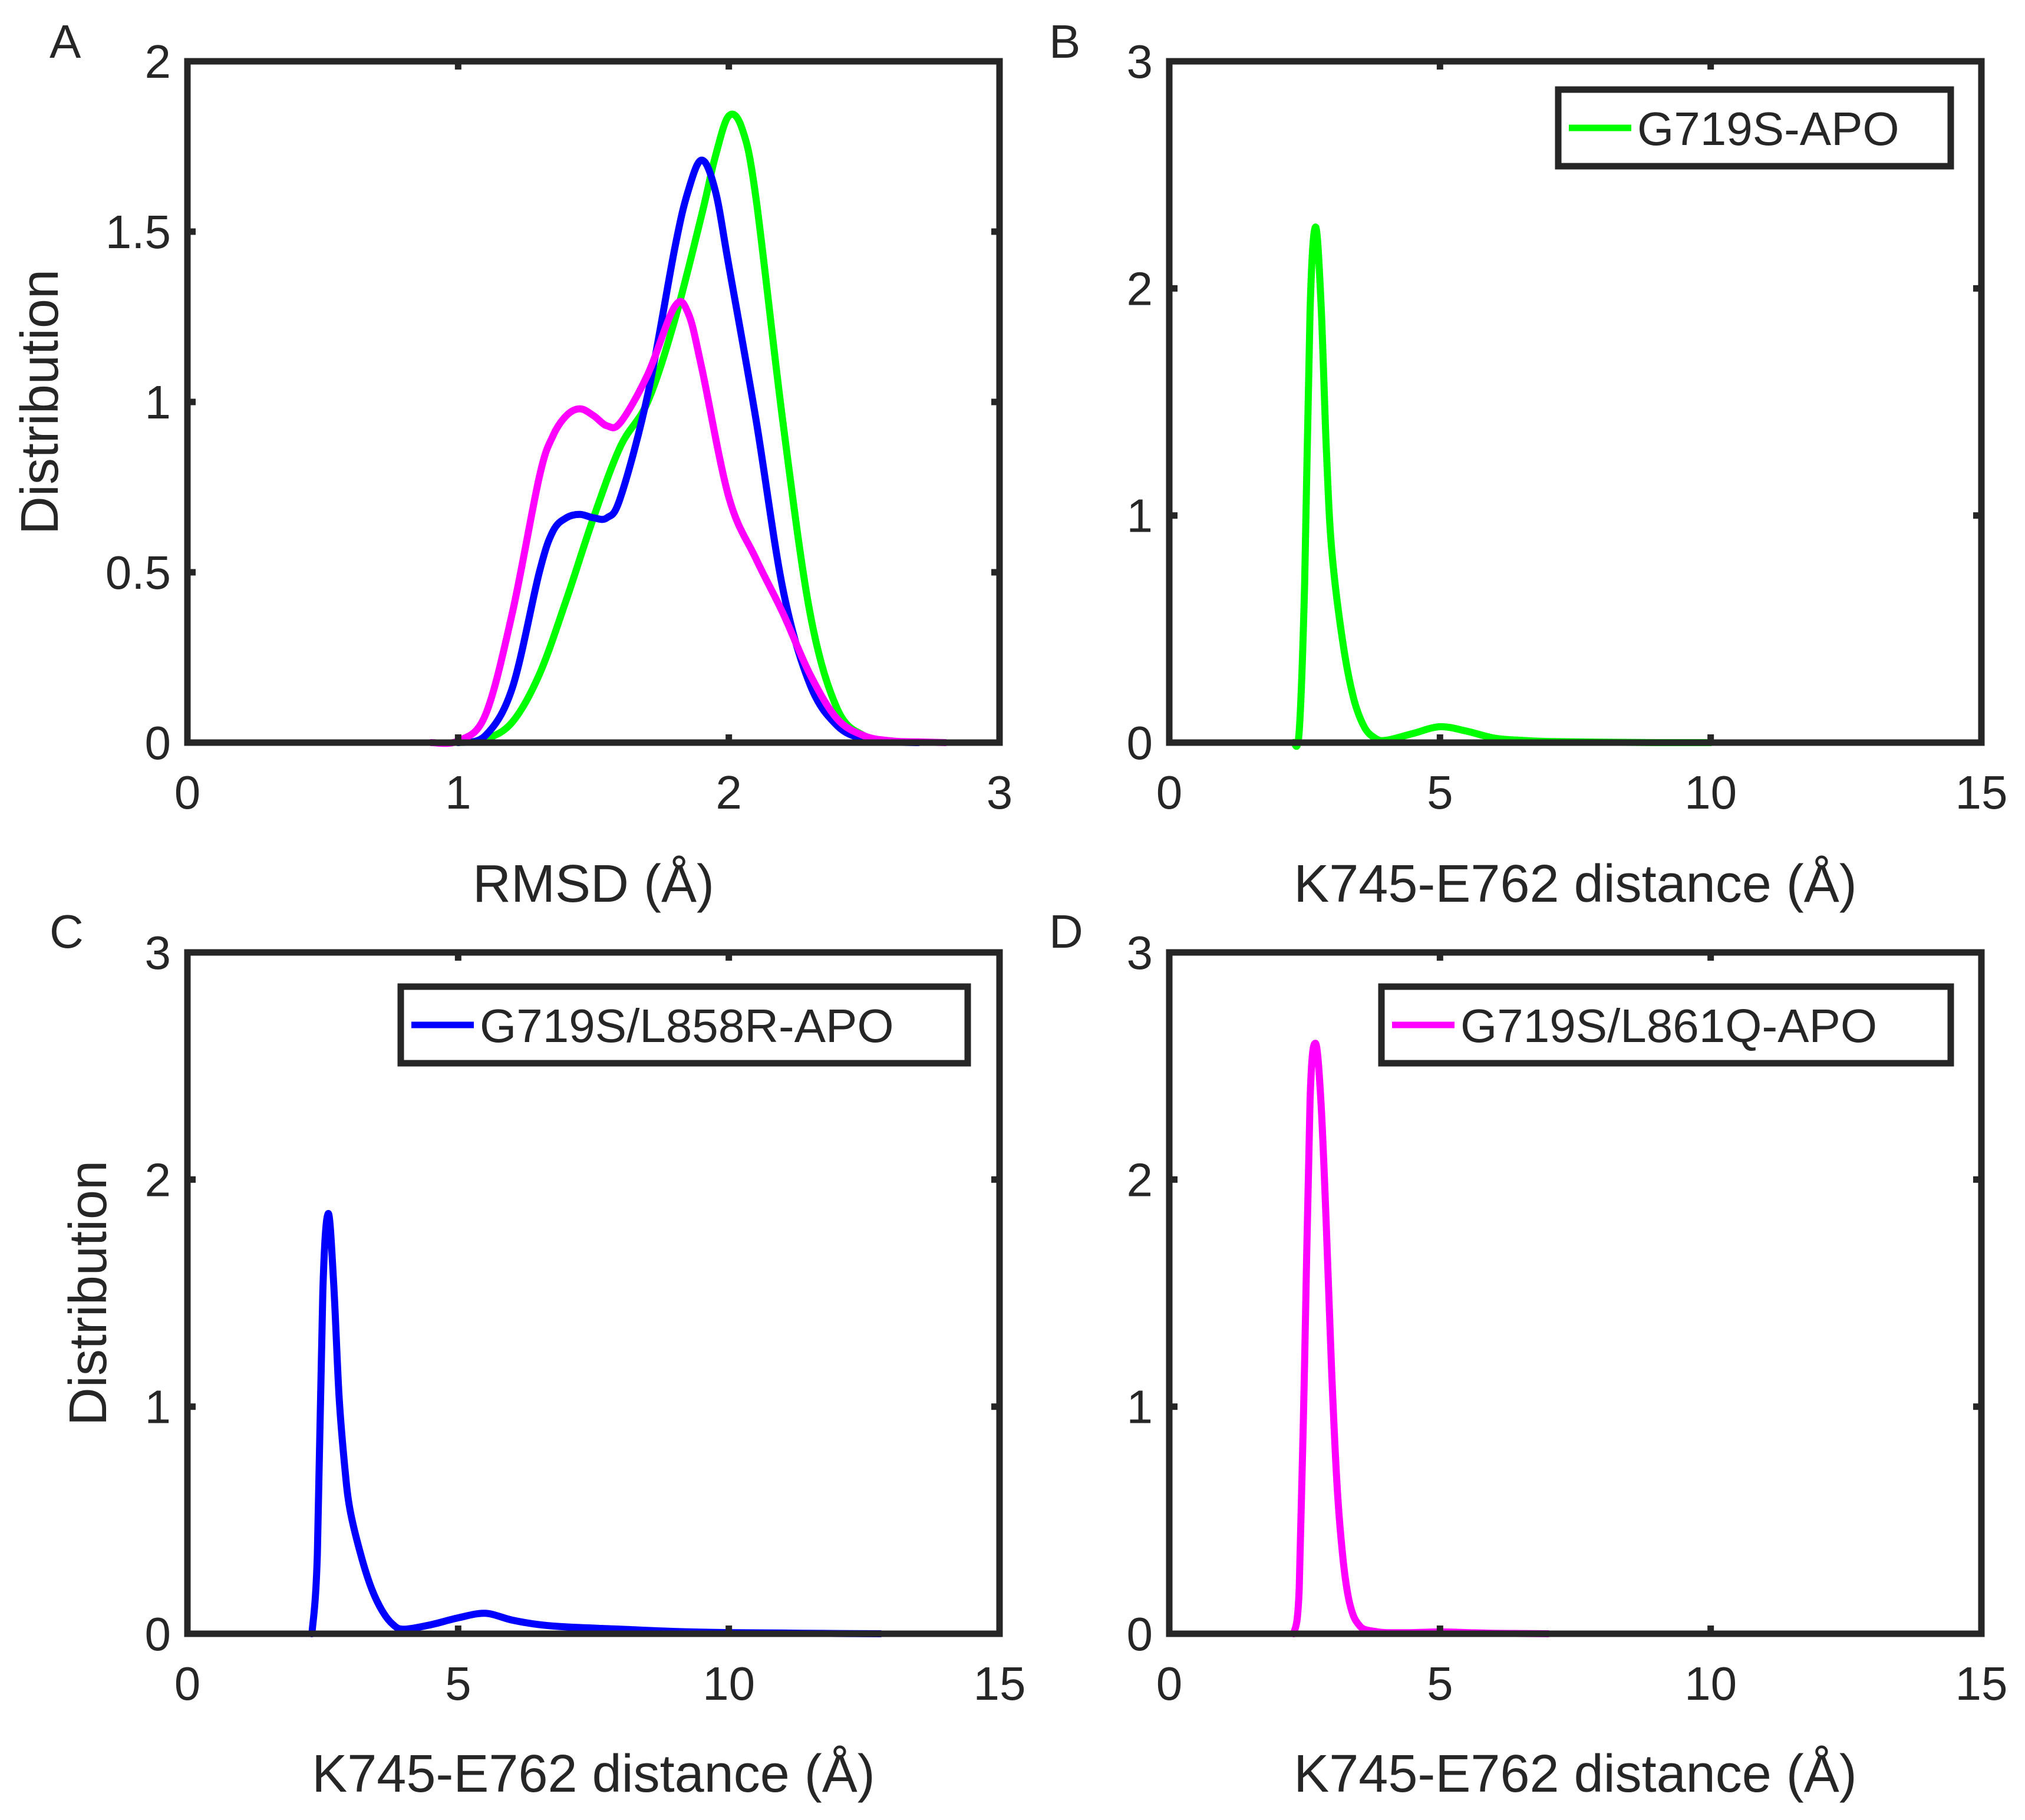  What do you see at coordinates (158, 1634) in the screenshot?
I see `panel-c-y-tick-label: 0` at bounding box center [158, 1634].